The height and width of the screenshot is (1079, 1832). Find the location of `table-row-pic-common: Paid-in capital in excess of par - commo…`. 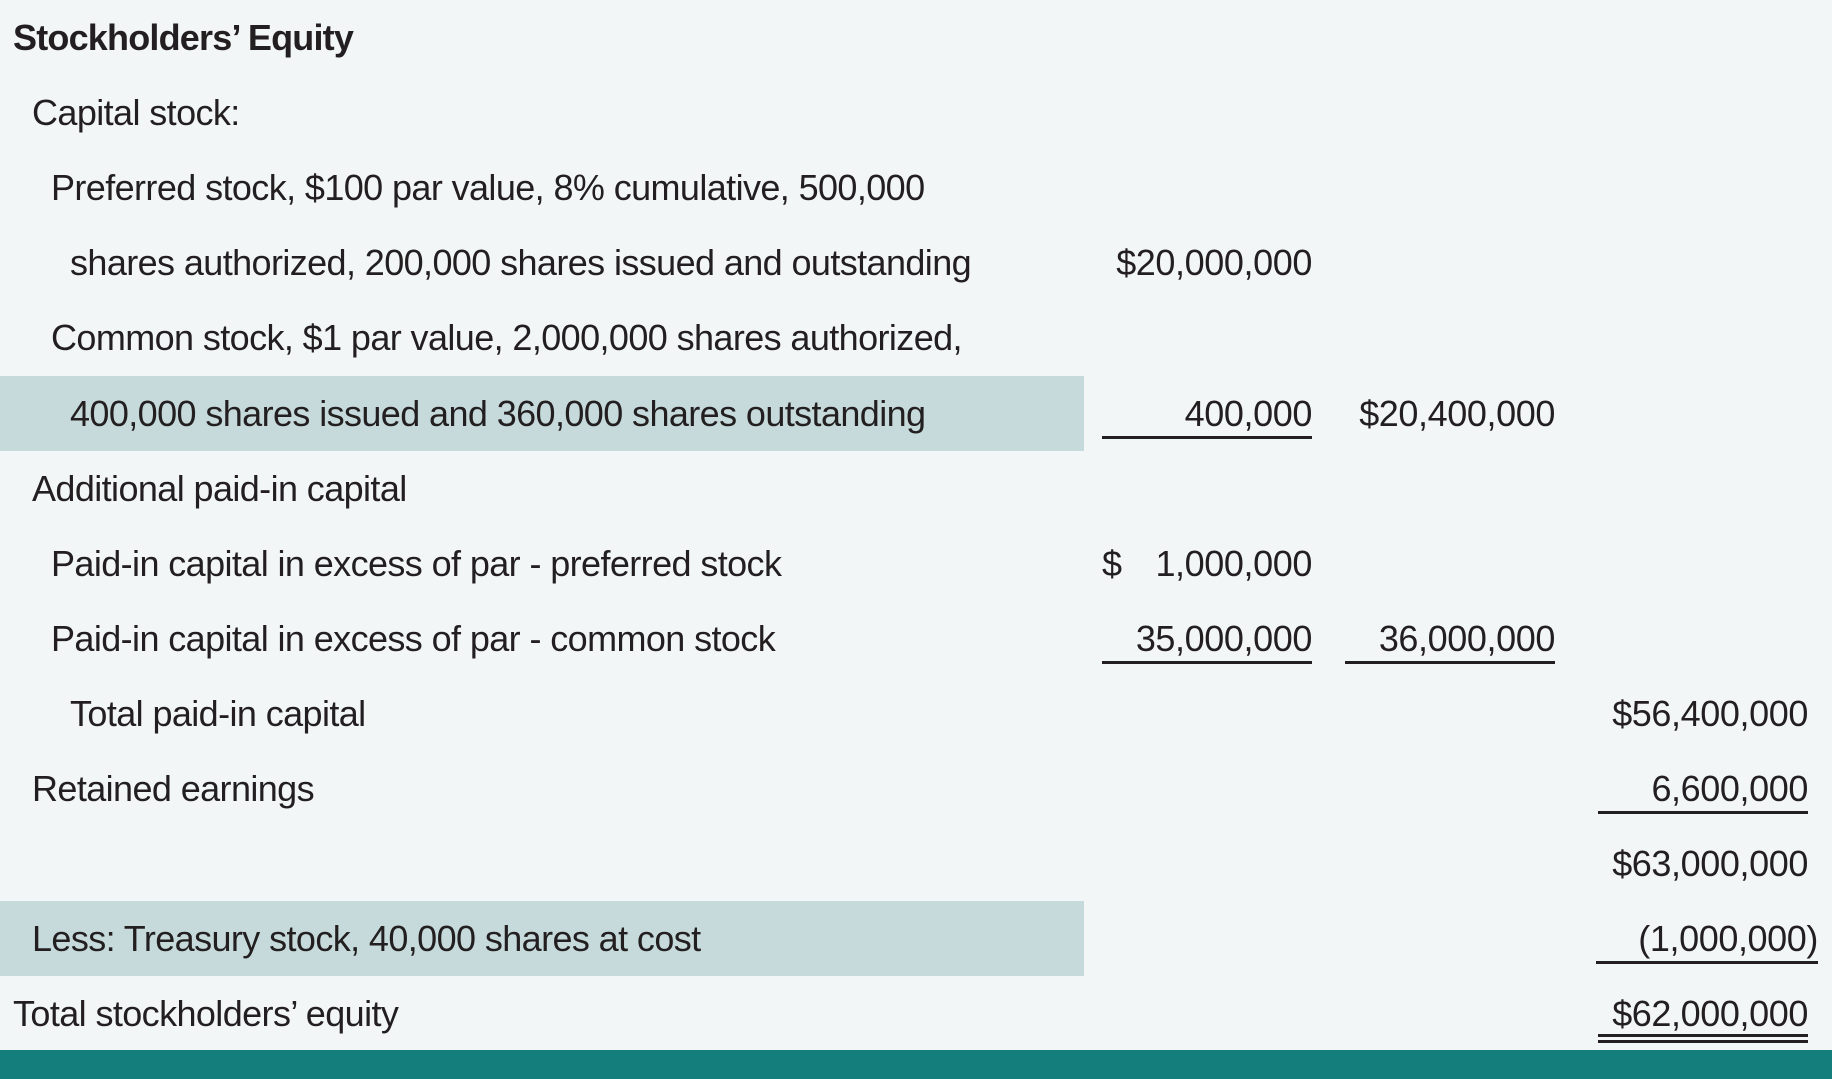

table-row-pic-common: Paid-in capital in excess of par - commo… is located at coordinates (916, 638).